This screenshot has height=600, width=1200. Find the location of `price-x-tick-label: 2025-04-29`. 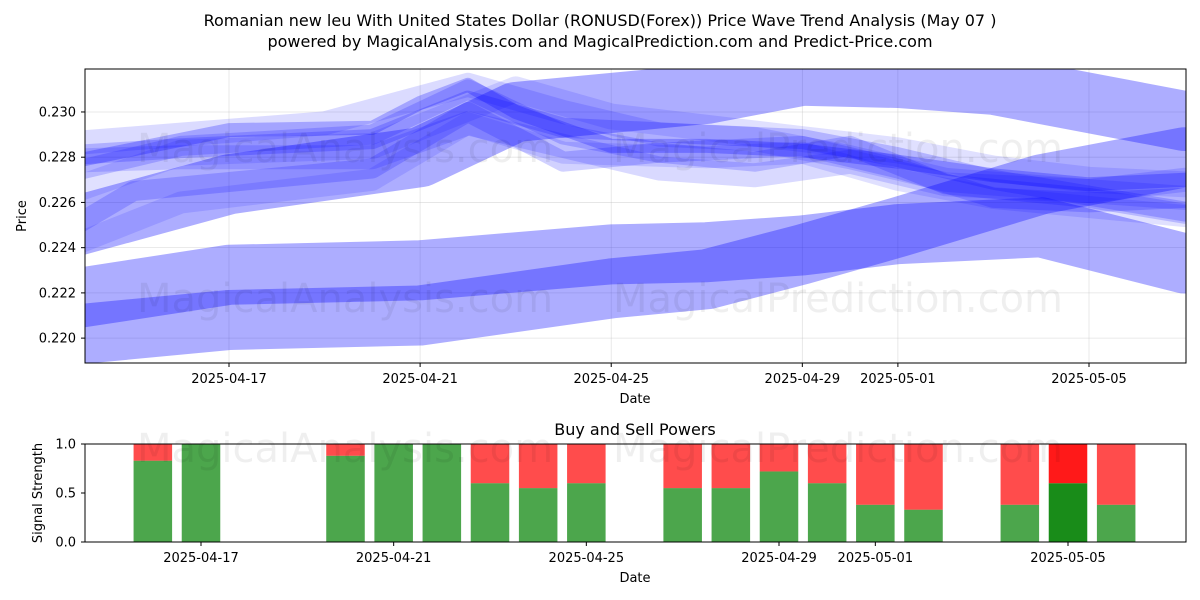

price-x-tick-label: 2025-04-29 is located at coordinates (803, 379).